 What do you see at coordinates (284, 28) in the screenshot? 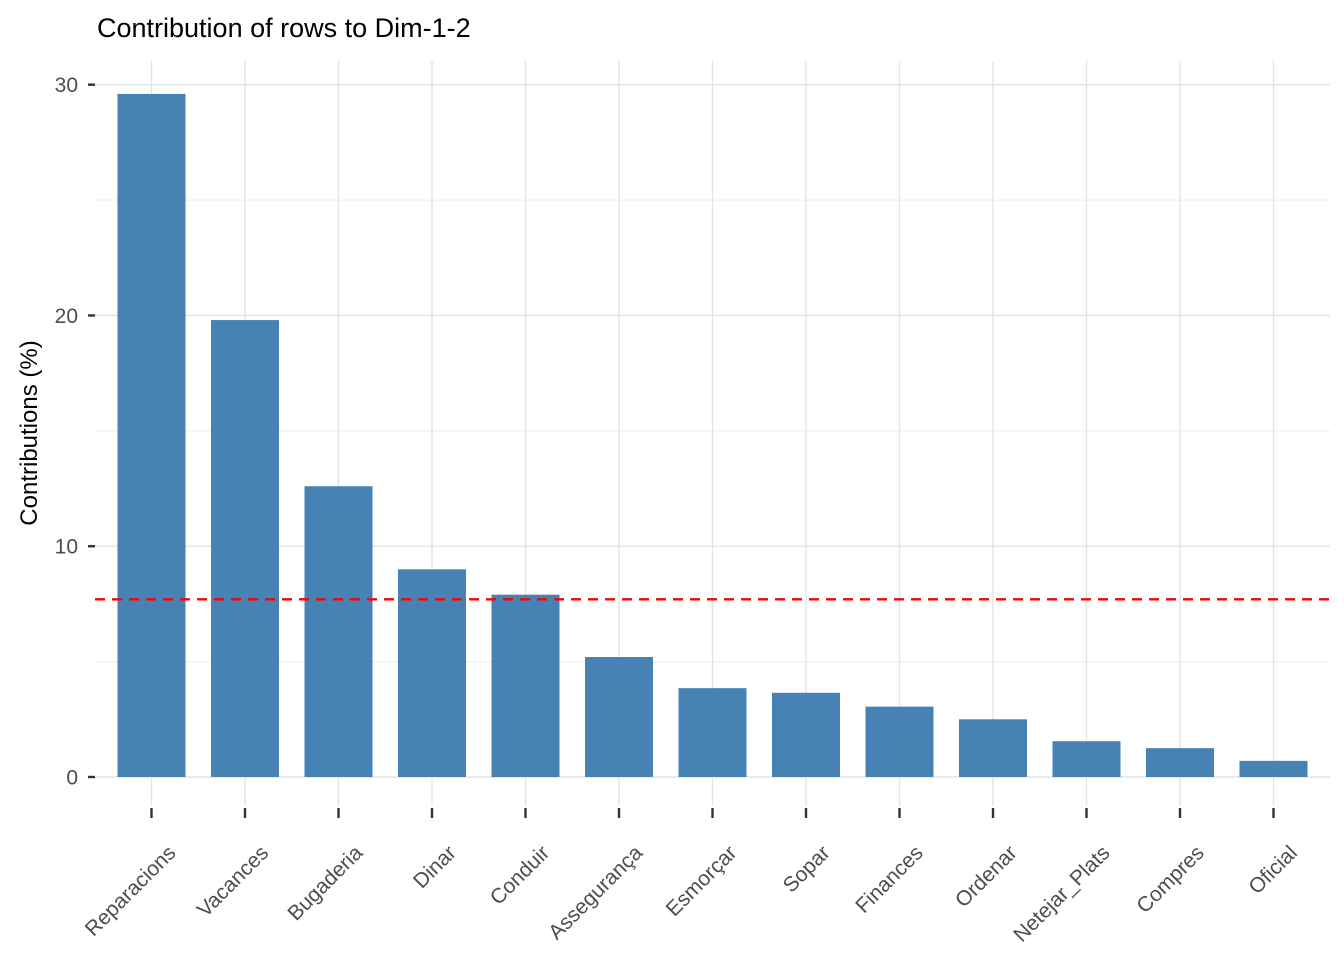
I see `chart-title: Contribution of rows to Dim-1-2` at bounding box center [284, 28].